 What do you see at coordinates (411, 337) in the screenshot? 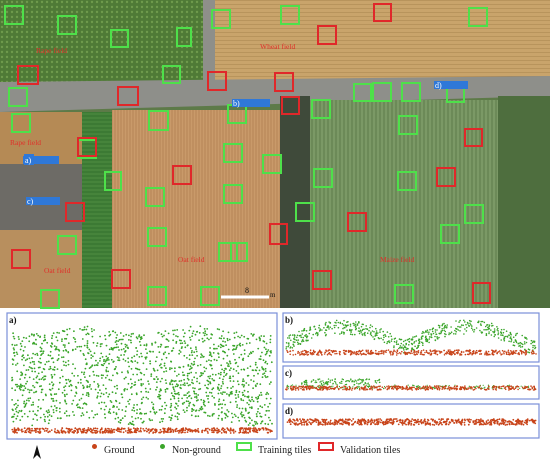
I see `panel-b: b)` at bounding box center [411, 337].